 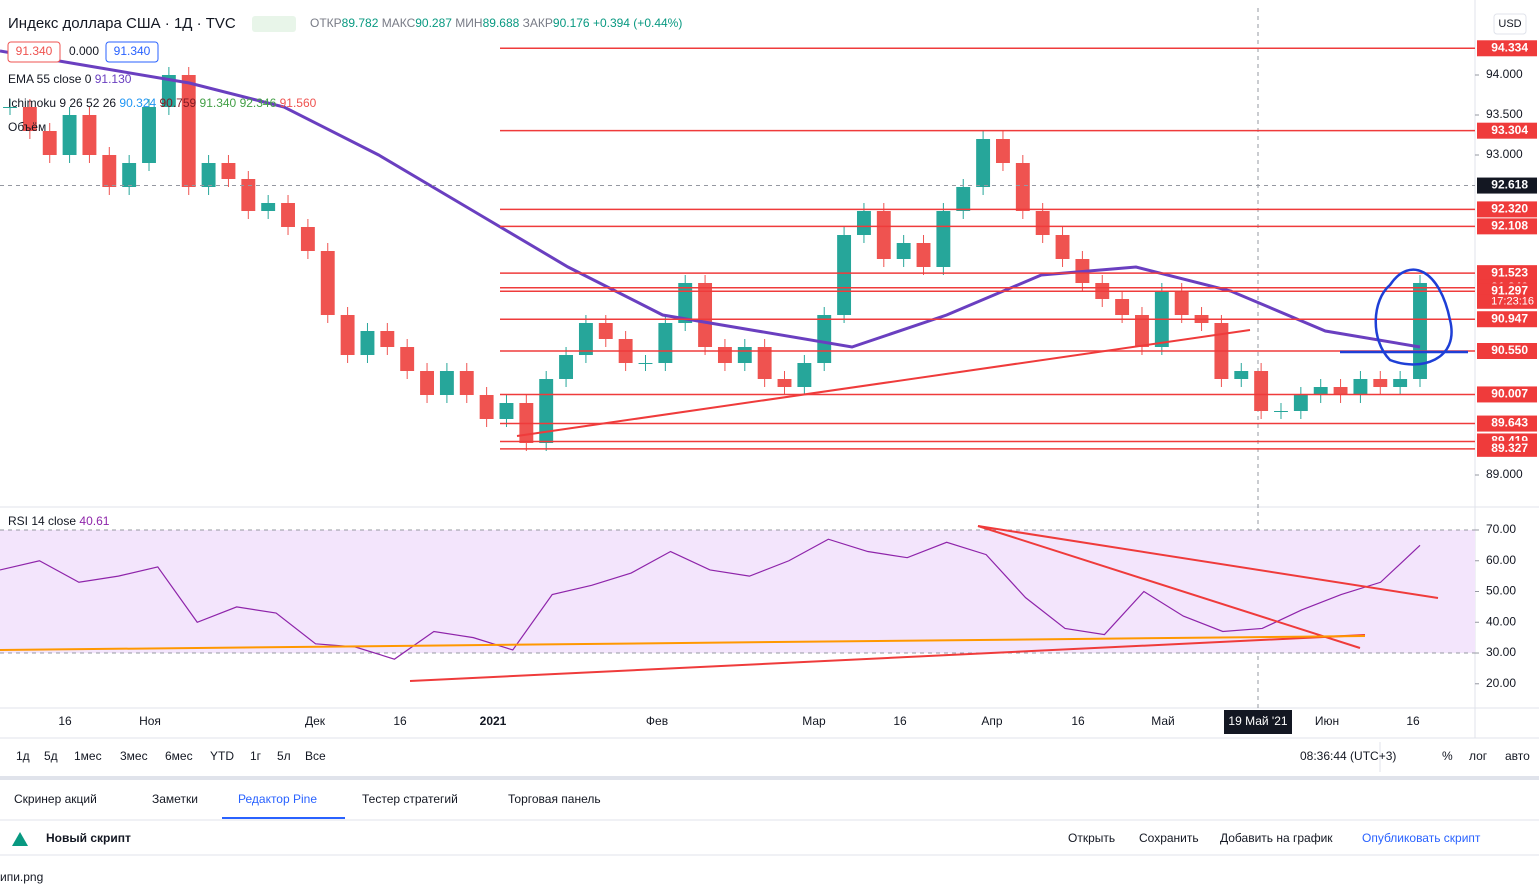 What do you see at coordinates (501, 23) in the screenshot?
I see `value: 89.688` at bounding box center [501, 23].